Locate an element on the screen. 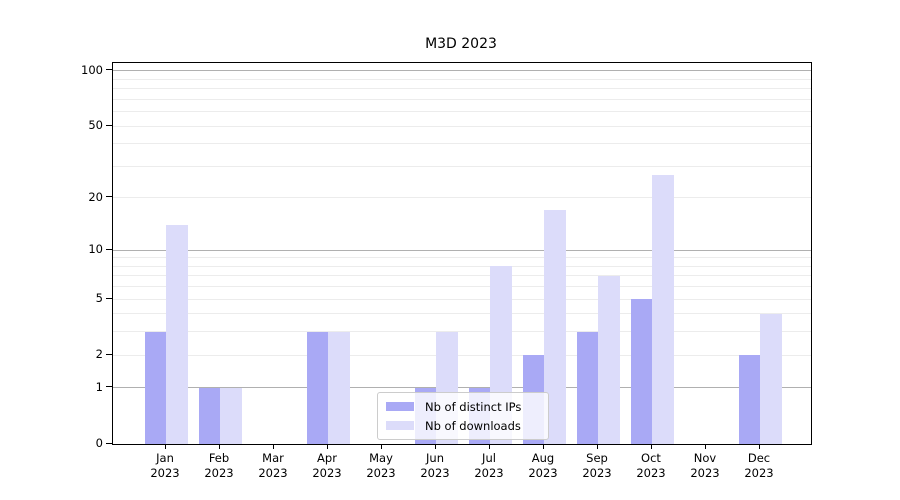 This screenshot has height=500, width=900. x-axis-tick-label: Aug 2023 is located at coordinates (543, 465).